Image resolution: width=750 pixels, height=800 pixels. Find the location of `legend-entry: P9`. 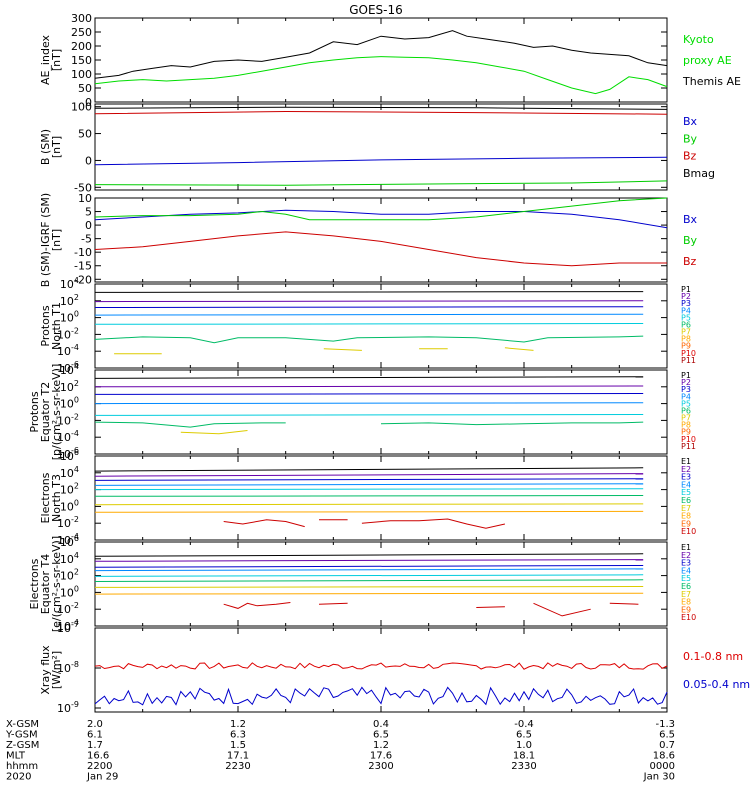

legend-entry: P9 is located at coordinates (686, 346).